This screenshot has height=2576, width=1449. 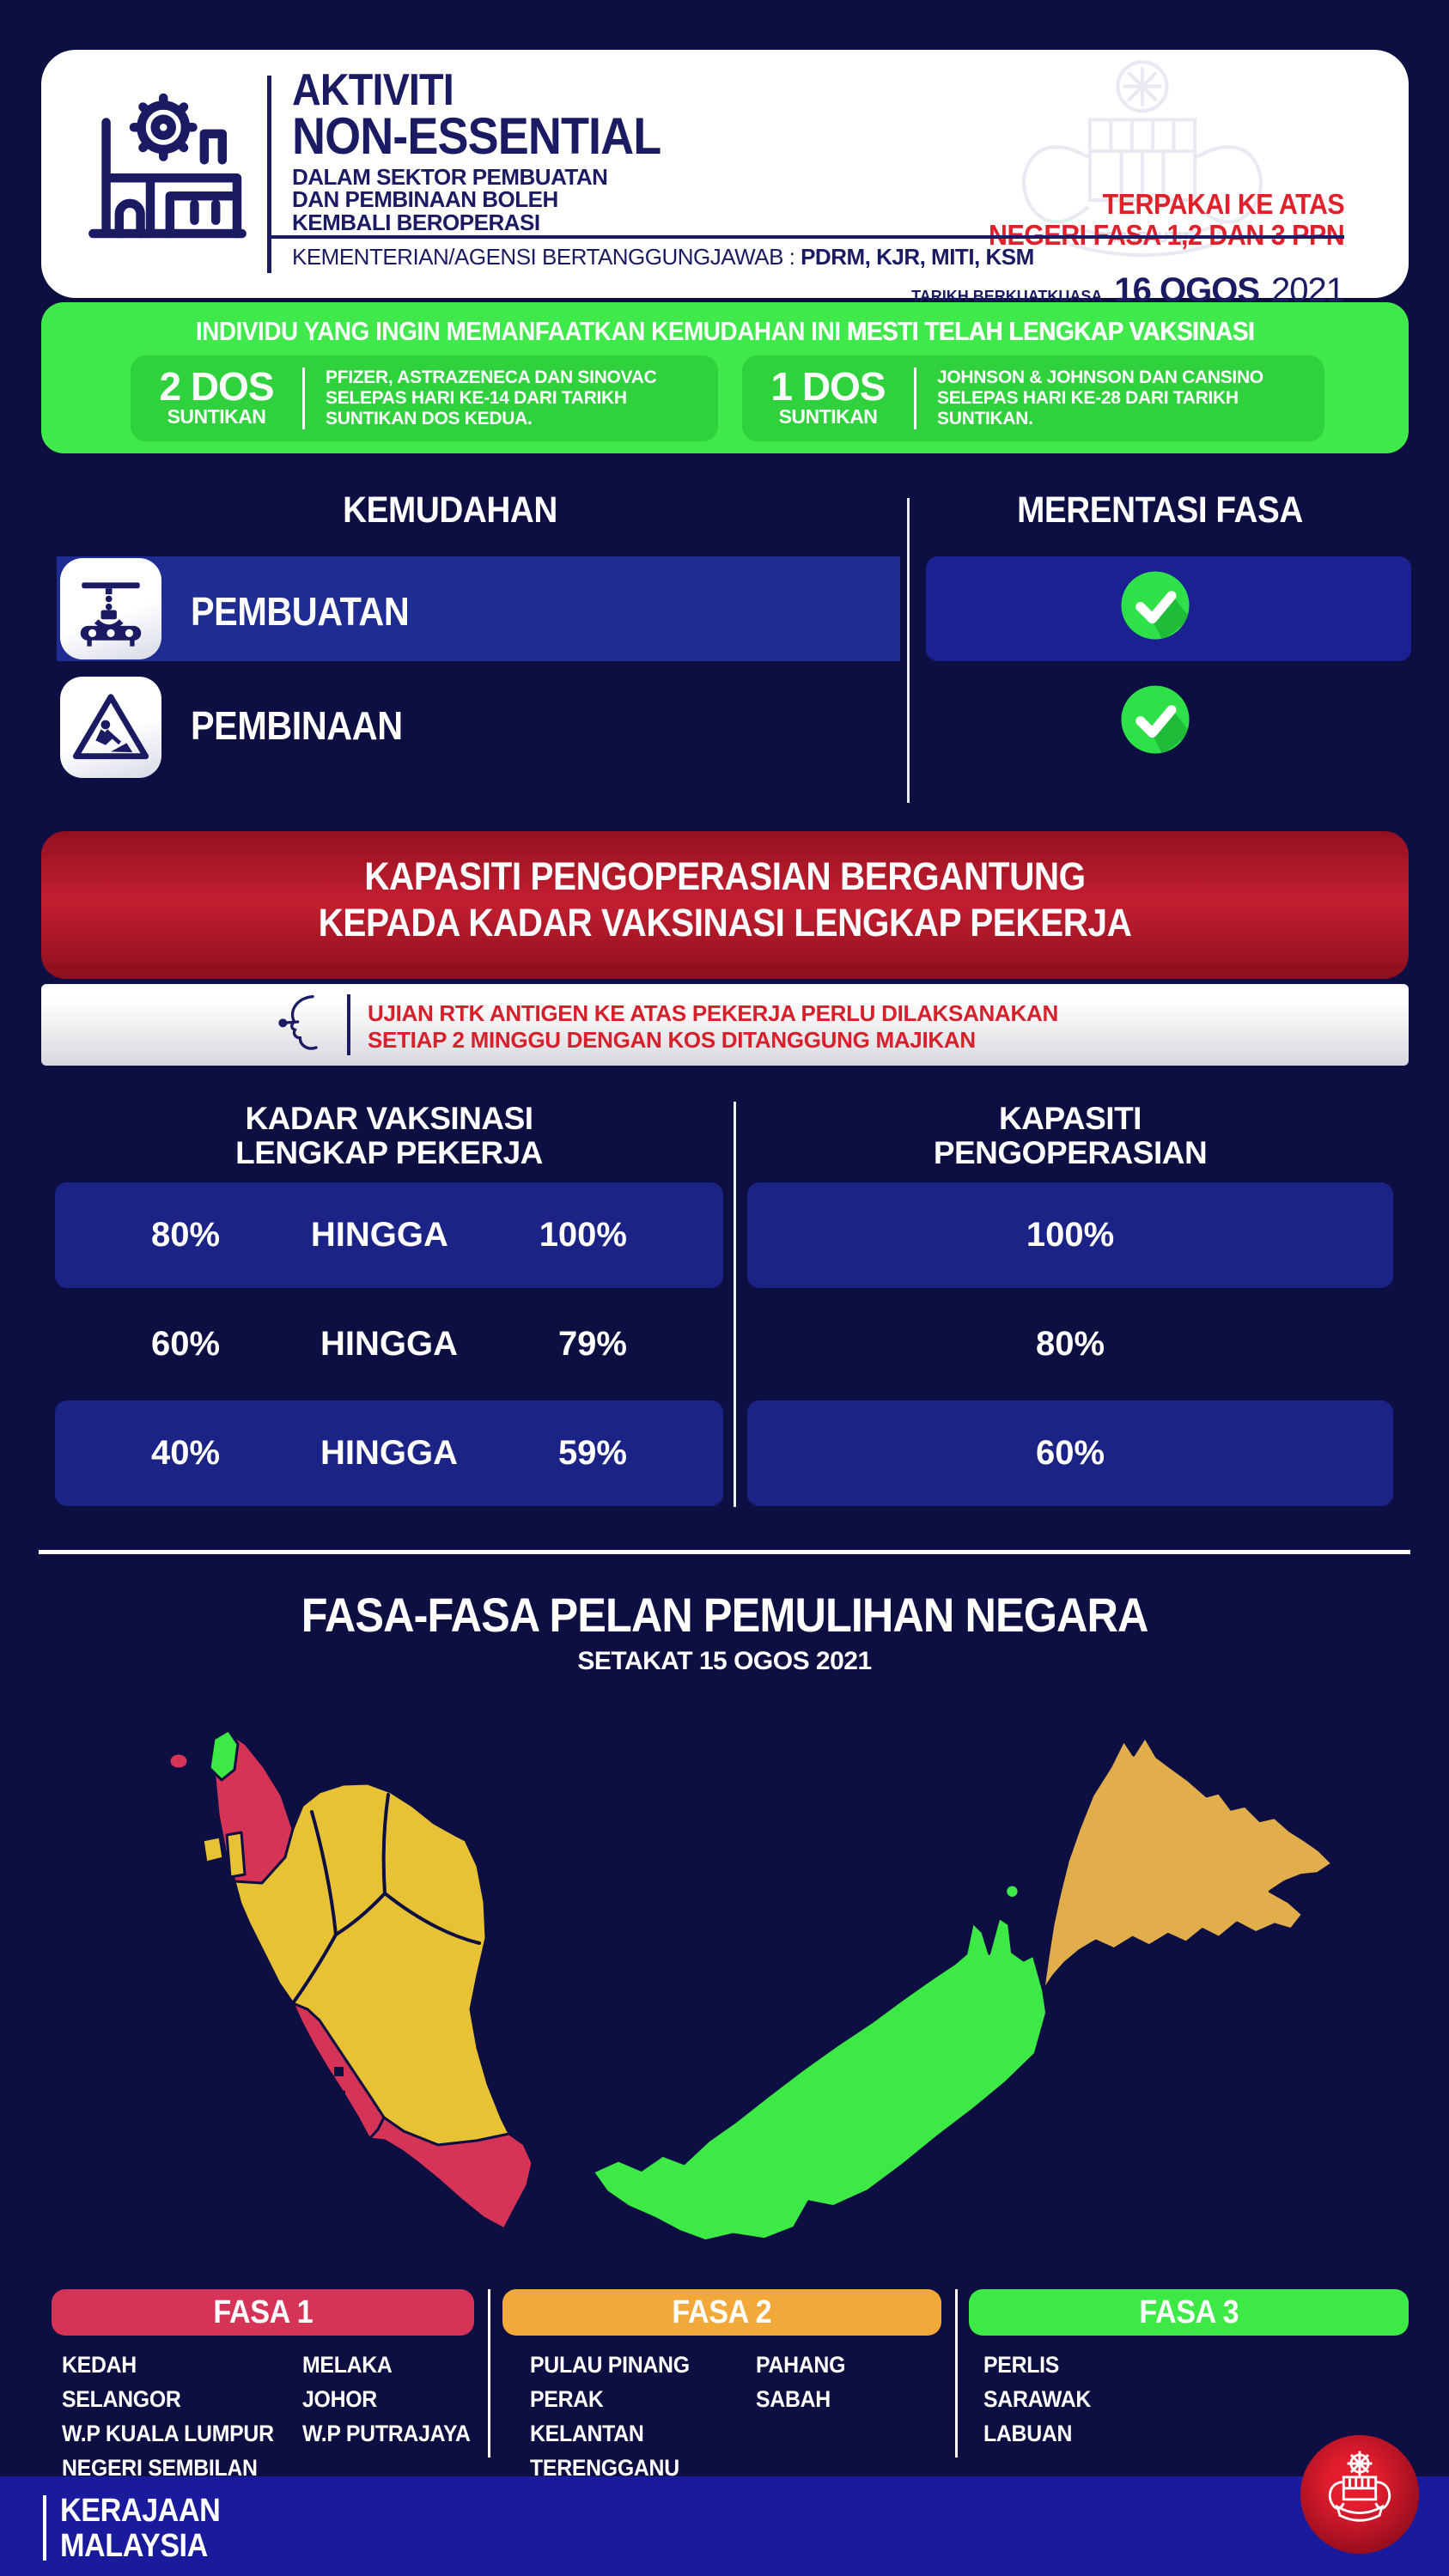 I want to click on phases-subtitle: SETAKAT 15 OGOS 2021, so click(x=724, y=1661).